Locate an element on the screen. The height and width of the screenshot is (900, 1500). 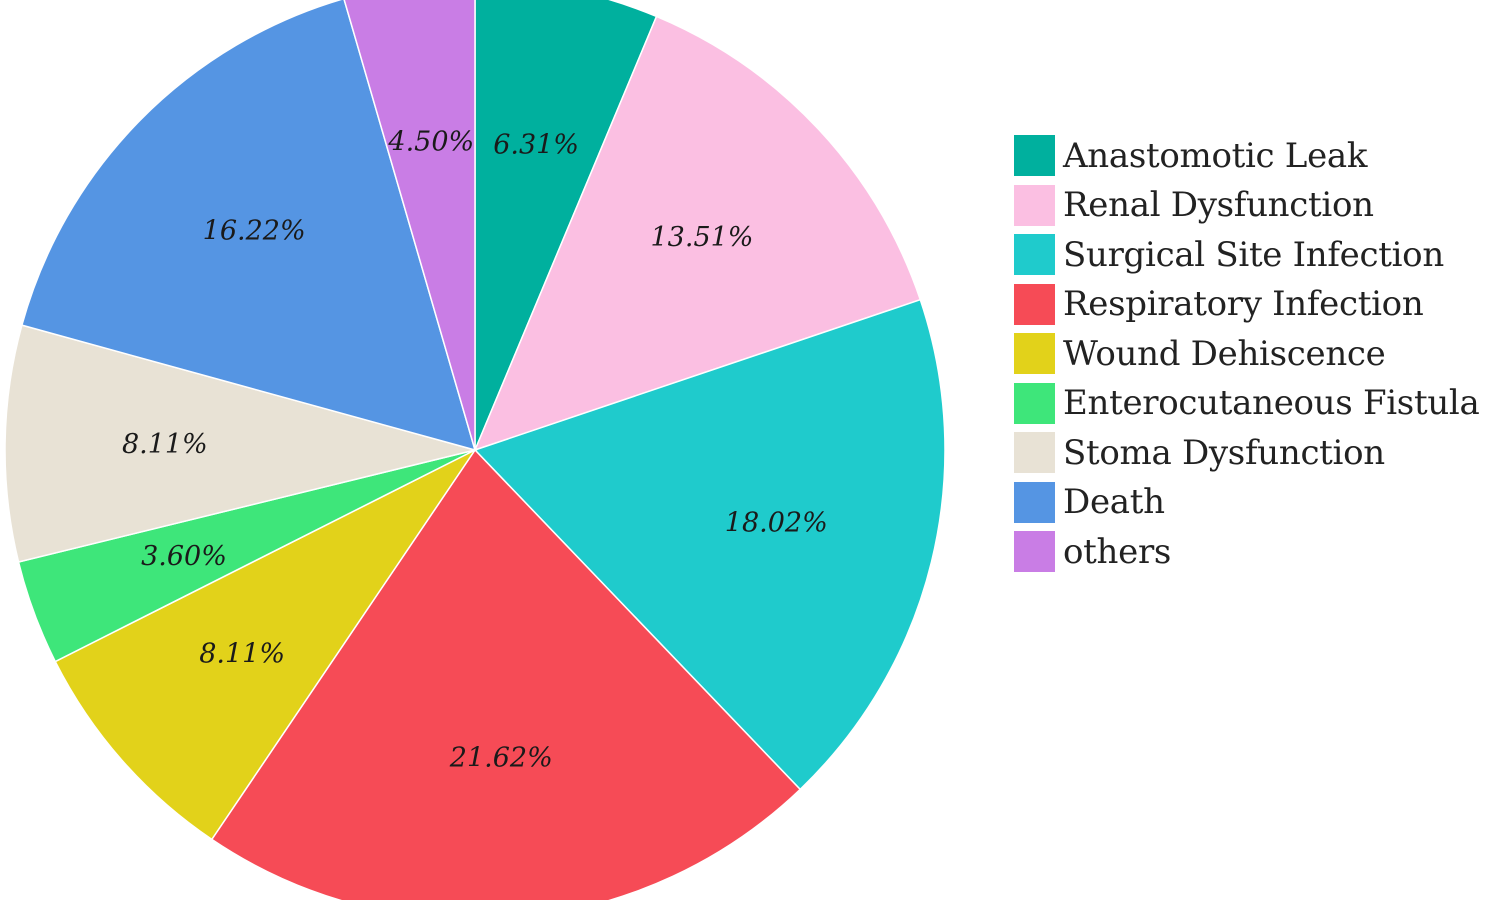
pie-slice-wound-dehiscence is located at coordinates (266, 644).